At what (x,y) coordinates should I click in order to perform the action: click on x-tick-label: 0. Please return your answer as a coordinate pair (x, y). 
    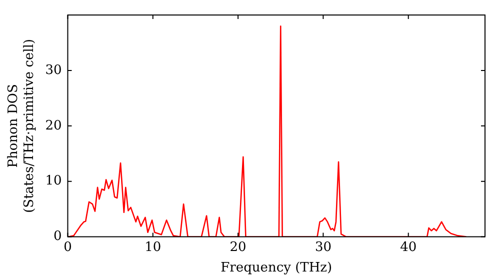
    Looking at the image, I should click on (68, 247).